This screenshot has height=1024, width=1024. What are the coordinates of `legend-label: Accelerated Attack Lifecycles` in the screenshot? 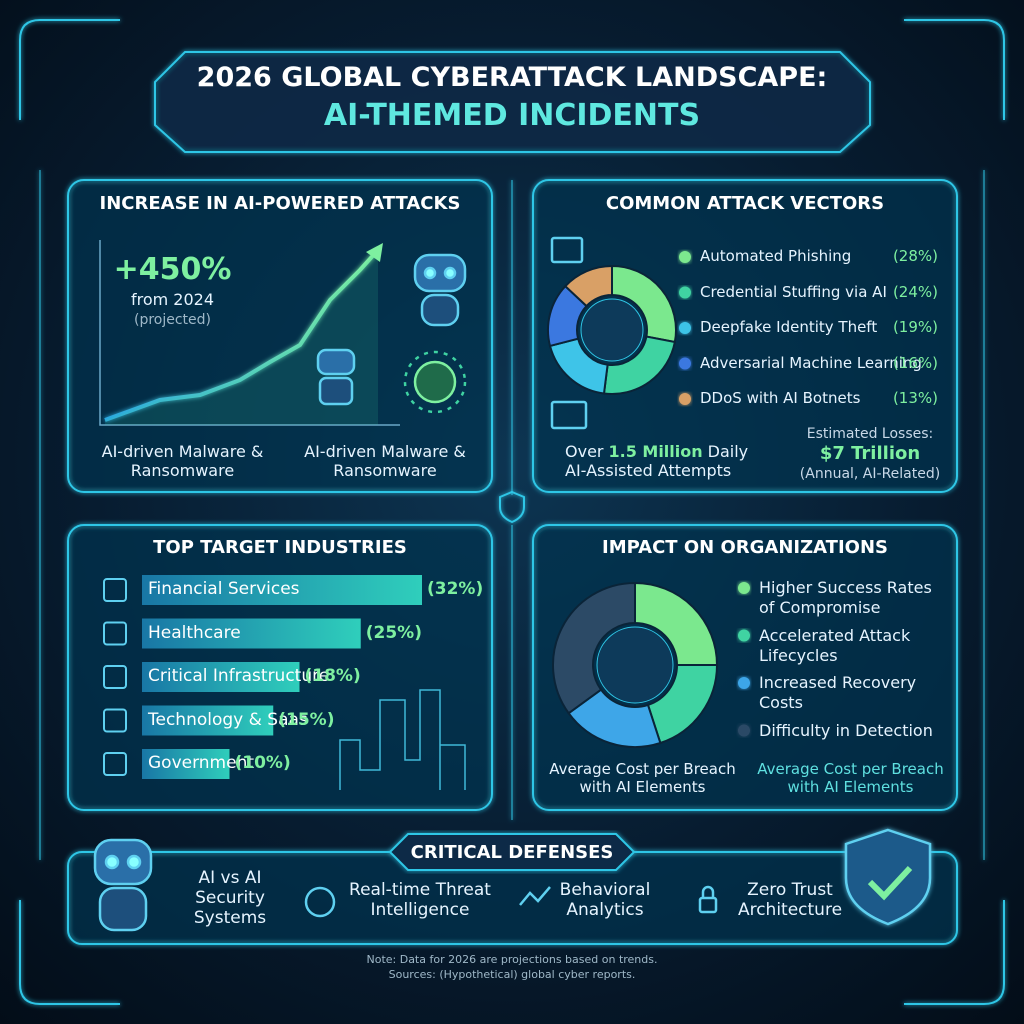 It's located at (835, 645).